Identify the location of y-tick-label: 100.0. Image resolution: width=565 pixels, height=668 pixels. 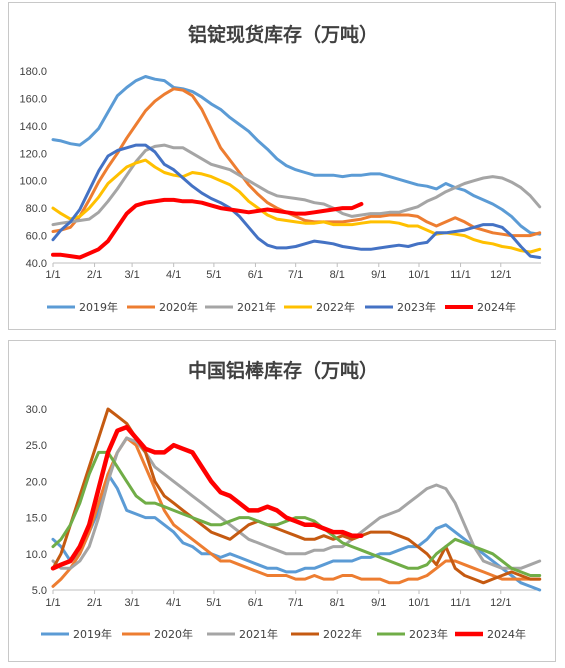
(33, 182).